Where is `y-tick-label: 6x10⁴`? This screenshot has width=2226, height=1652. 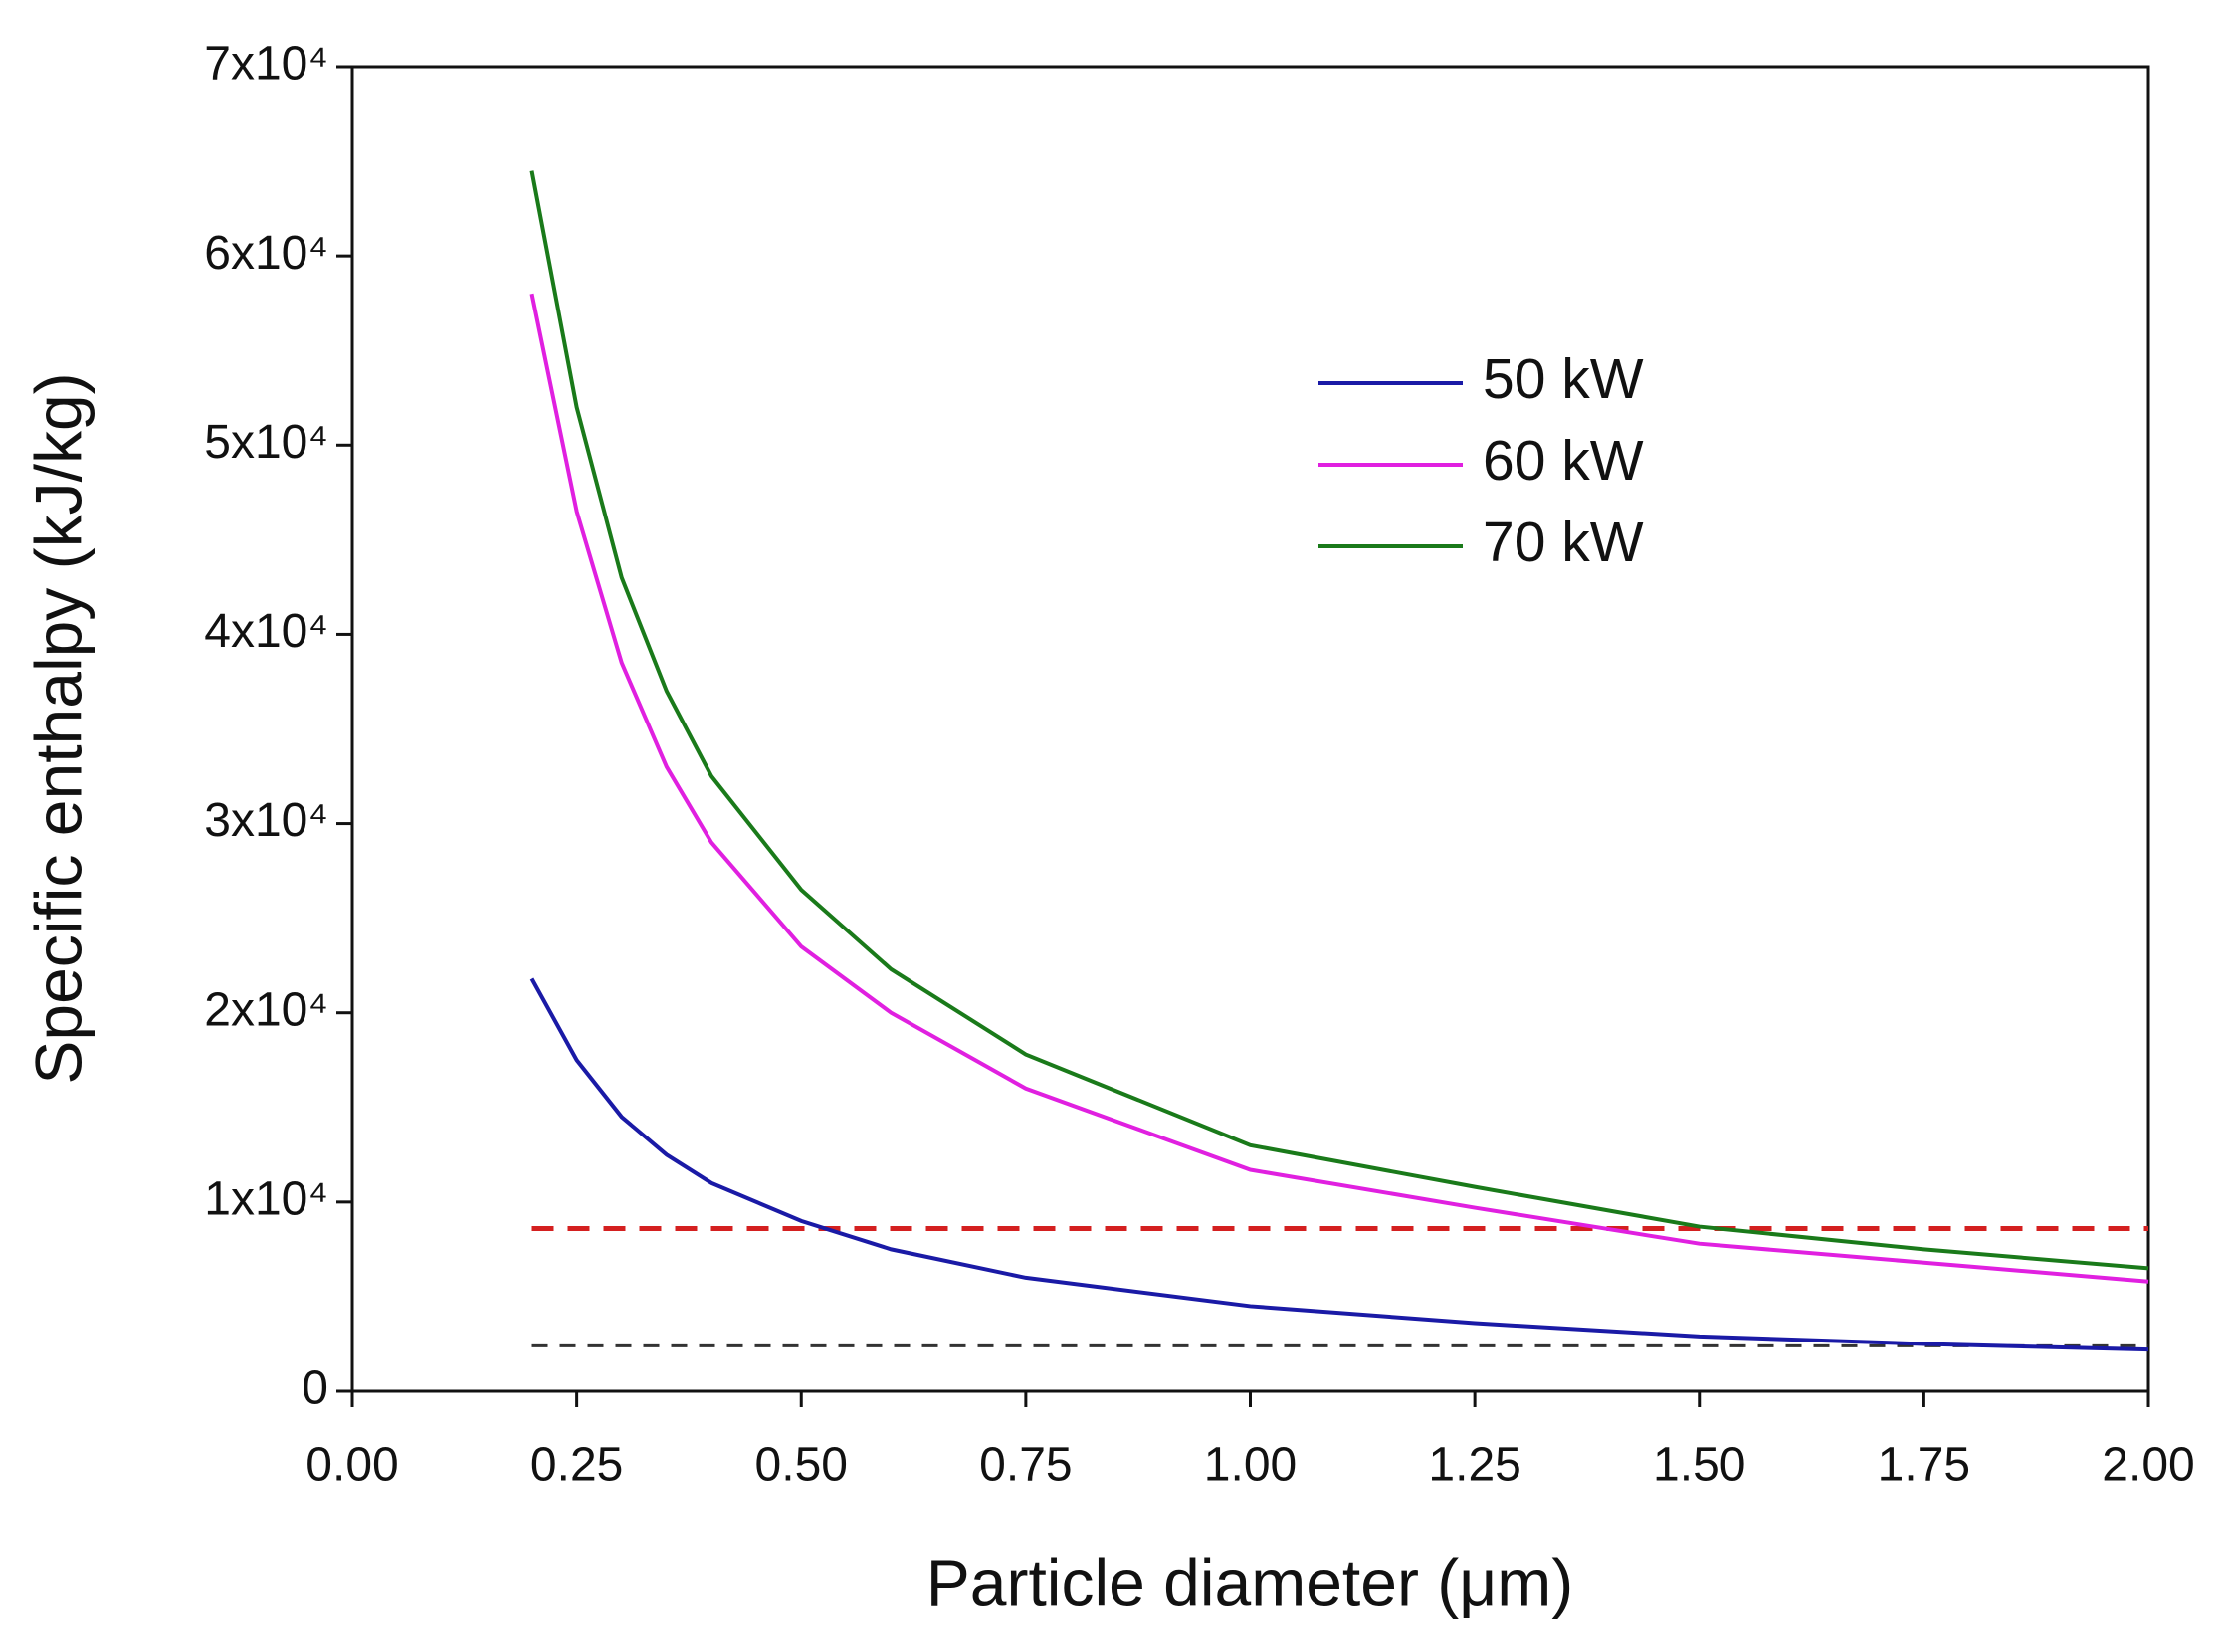 y-tick-label: 6x10⁴ is located at coordinates (266, 253).